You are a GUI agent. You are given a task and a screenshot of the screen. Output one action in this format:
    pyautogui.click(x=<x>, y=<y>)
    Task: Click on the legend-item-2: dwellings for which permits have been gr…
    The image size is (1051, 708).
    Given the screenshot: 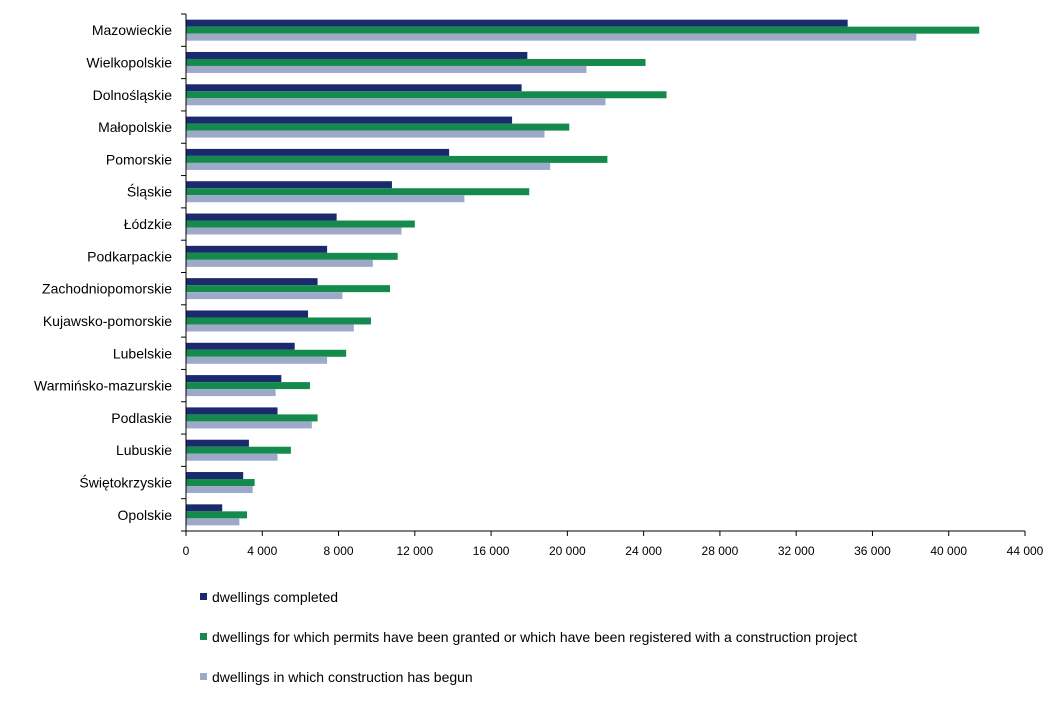 What is the action you would take?
    pyautogui.click(x=528, y=636)
    